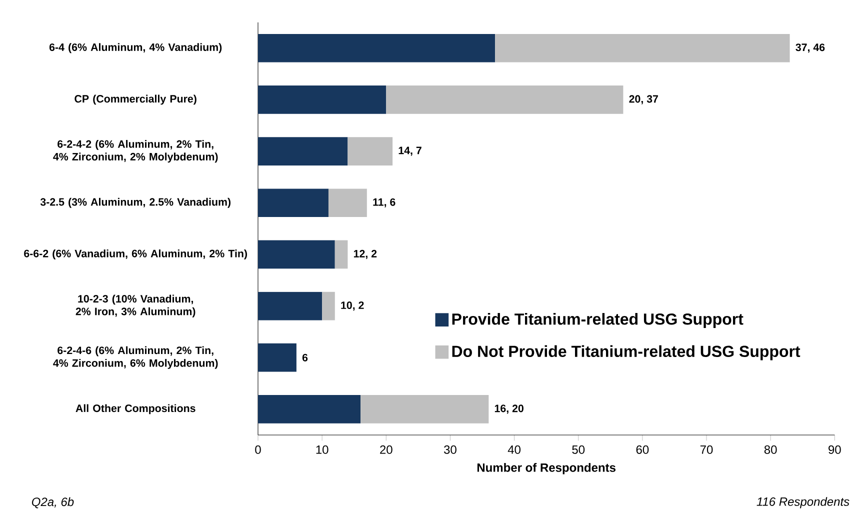 This screenshot has height=517, width=865. Describe the element at coordinates (514, 449) in the screenshot. I see `x-tick-label: 40` at that location.